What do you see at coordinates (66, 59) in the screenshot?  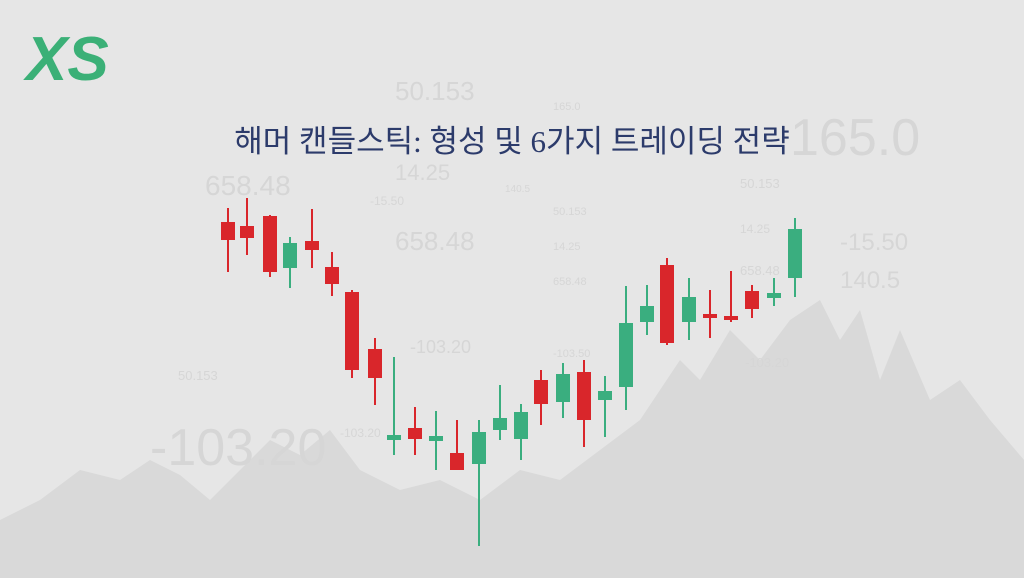 I see `logo: XS` at bounding box center [66, 59].